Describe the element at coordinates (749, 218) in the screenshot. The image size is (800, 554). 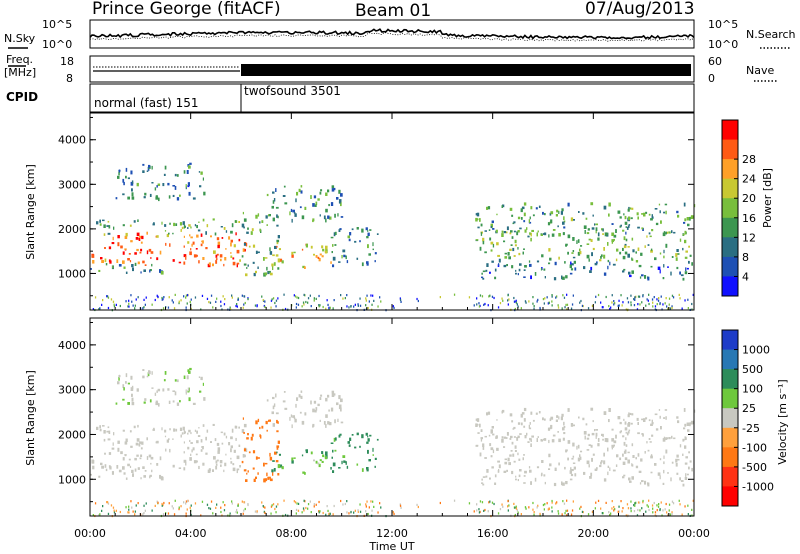
I see `power-colorbar-label: 16` at that location.